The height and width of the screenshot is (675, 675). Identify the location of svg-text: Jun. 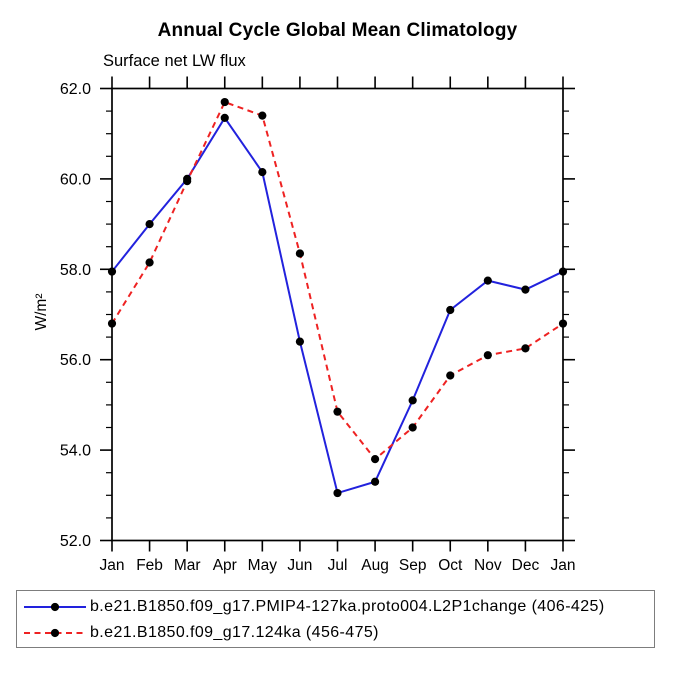
(299, 565).